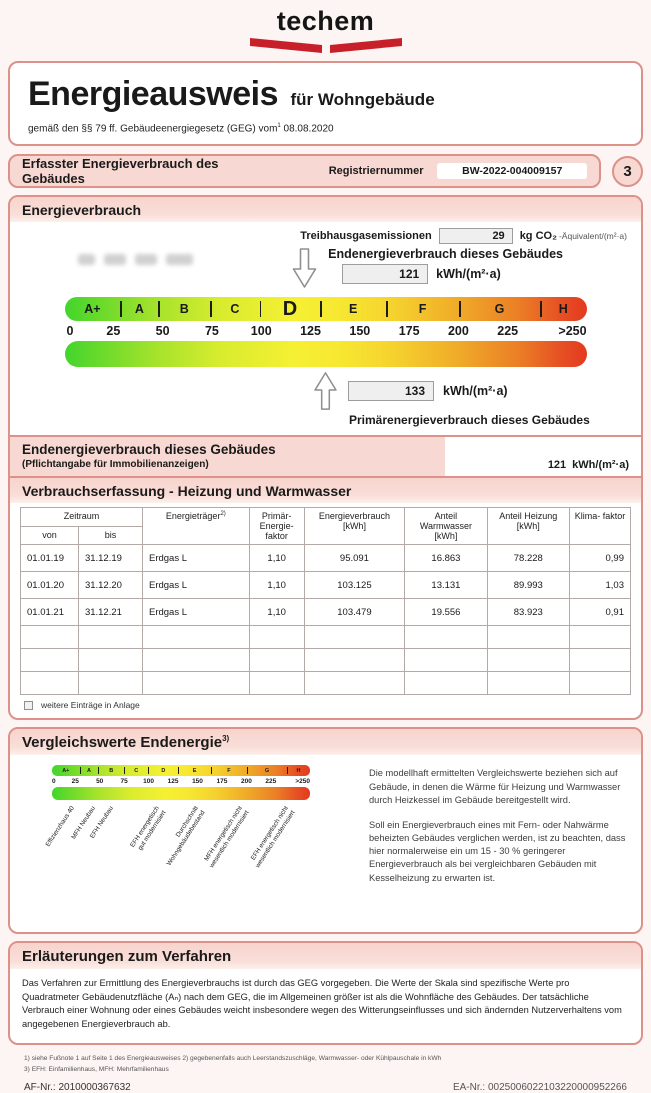  I want to click on techem-logo-underline-icon, so click(325, 45).